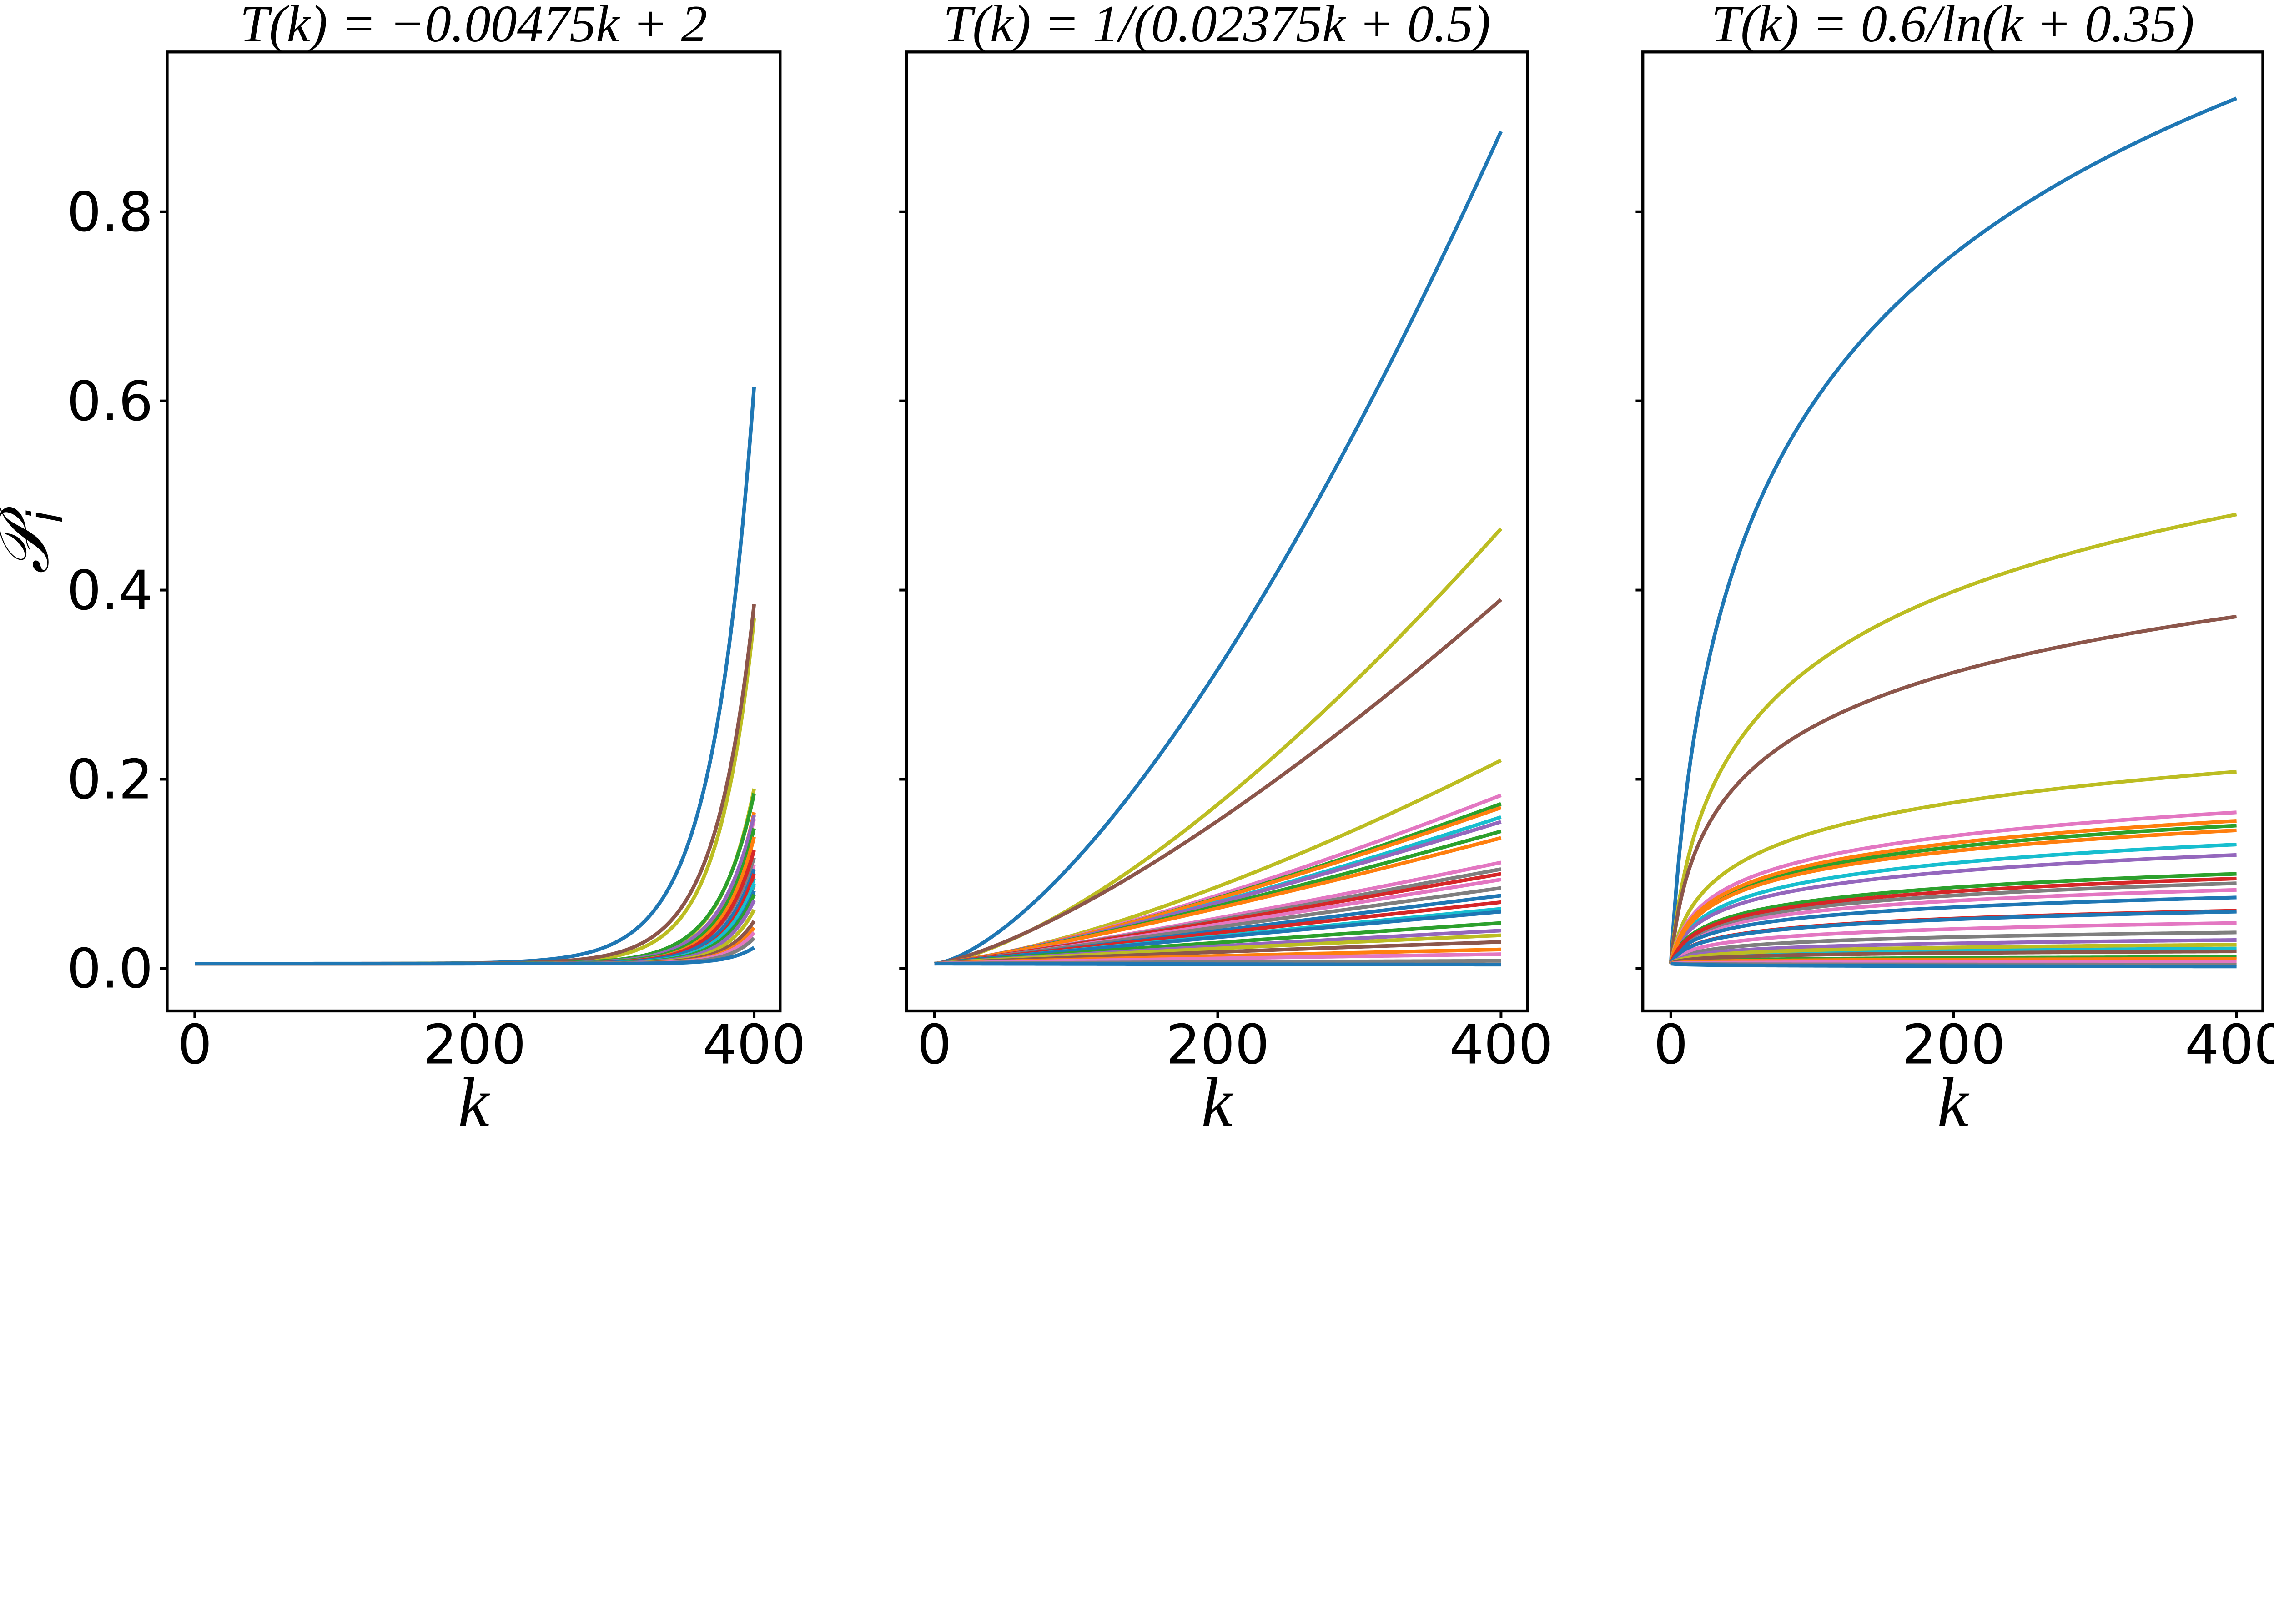 This screenshot has width=2274, height=1624. Describe the element at coordinates (110, 969) in the screenshot. I see `y-tick-label-0.0: 0.0` at that location.